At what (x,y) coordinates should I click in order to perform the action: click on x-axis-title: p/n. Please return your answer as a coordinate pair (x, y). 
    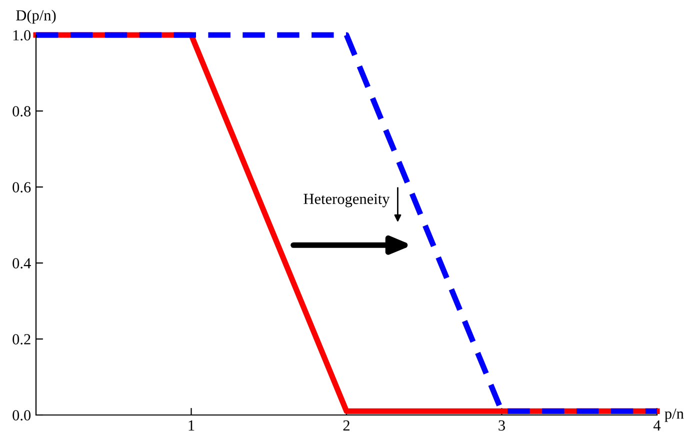
    Looking at the image, I should click on (674, 415).